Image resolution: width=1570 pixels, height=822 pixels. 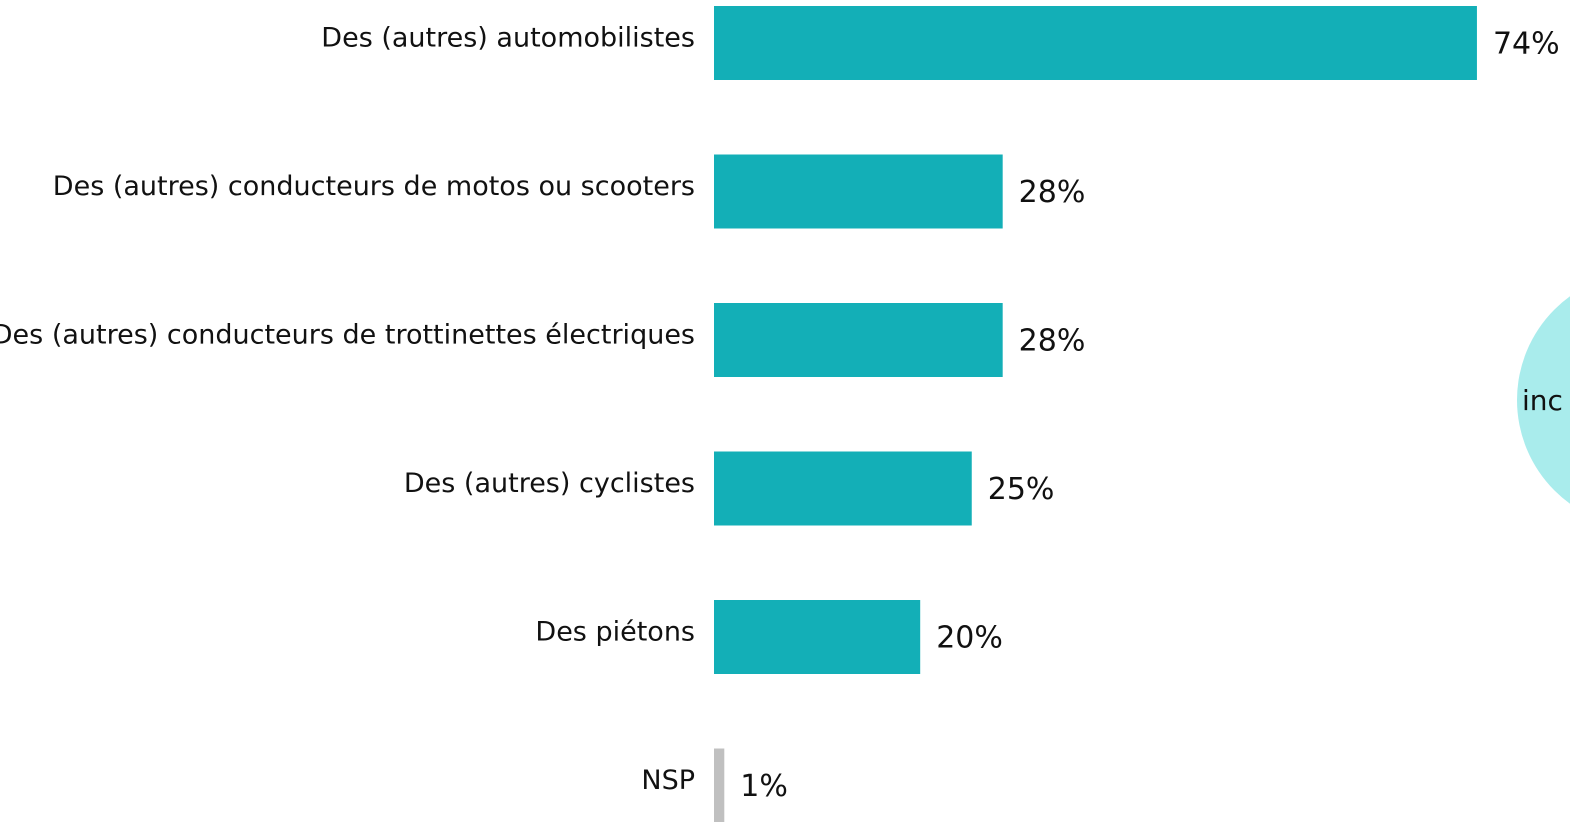 I want to click on category-label: Des (autres) automobilistes, so click(x=508, y=38).